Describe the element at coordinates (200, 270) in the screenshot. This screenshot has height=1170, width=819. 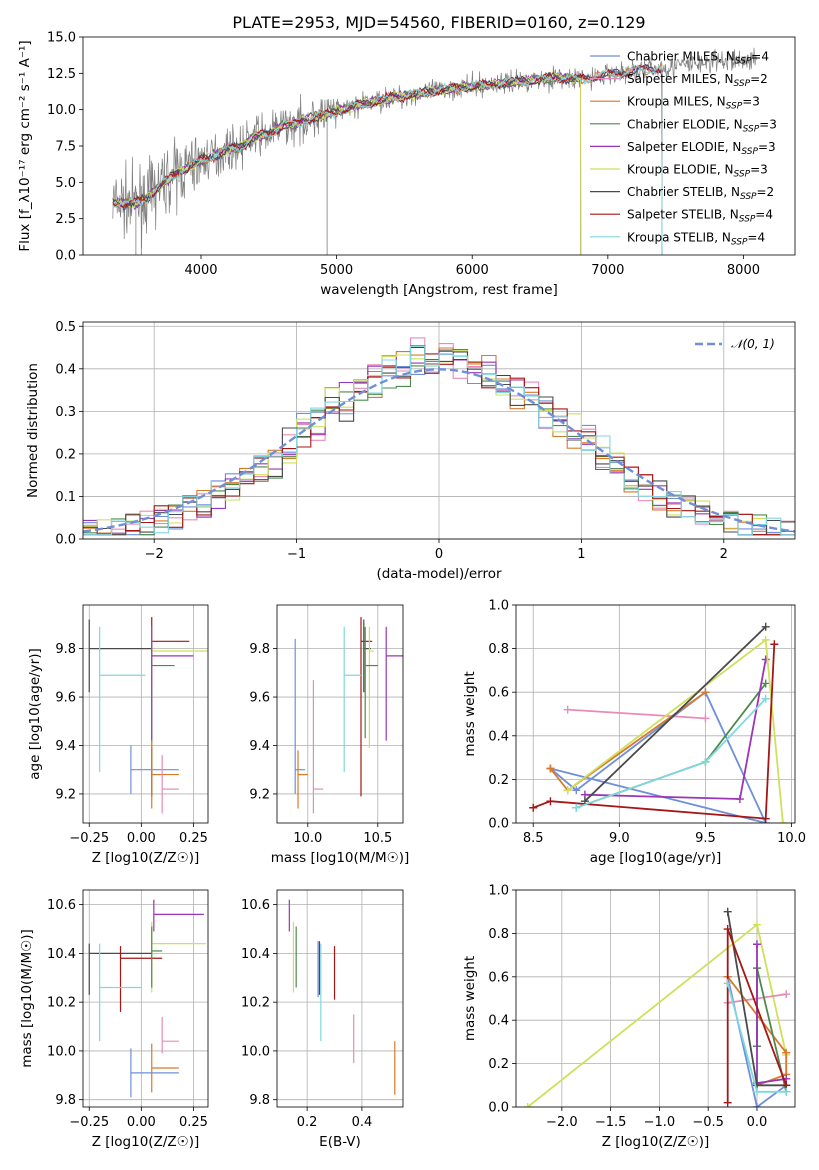
I see `x-tick-label: 4000` at that location.